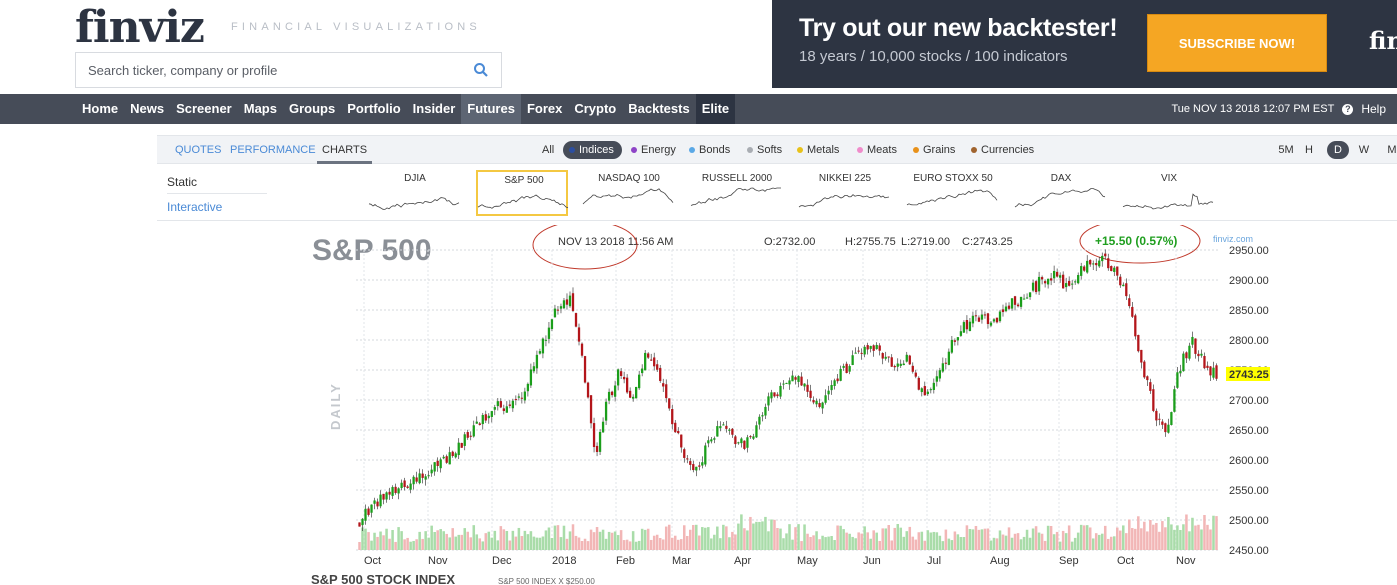 The height and width of the screenshot is (585, 1397). Describe the element at coordinates (952, 193) in the screenshot. I see `mini-chart-euro-stoxx-50: EURO STOXX 50` at that location.